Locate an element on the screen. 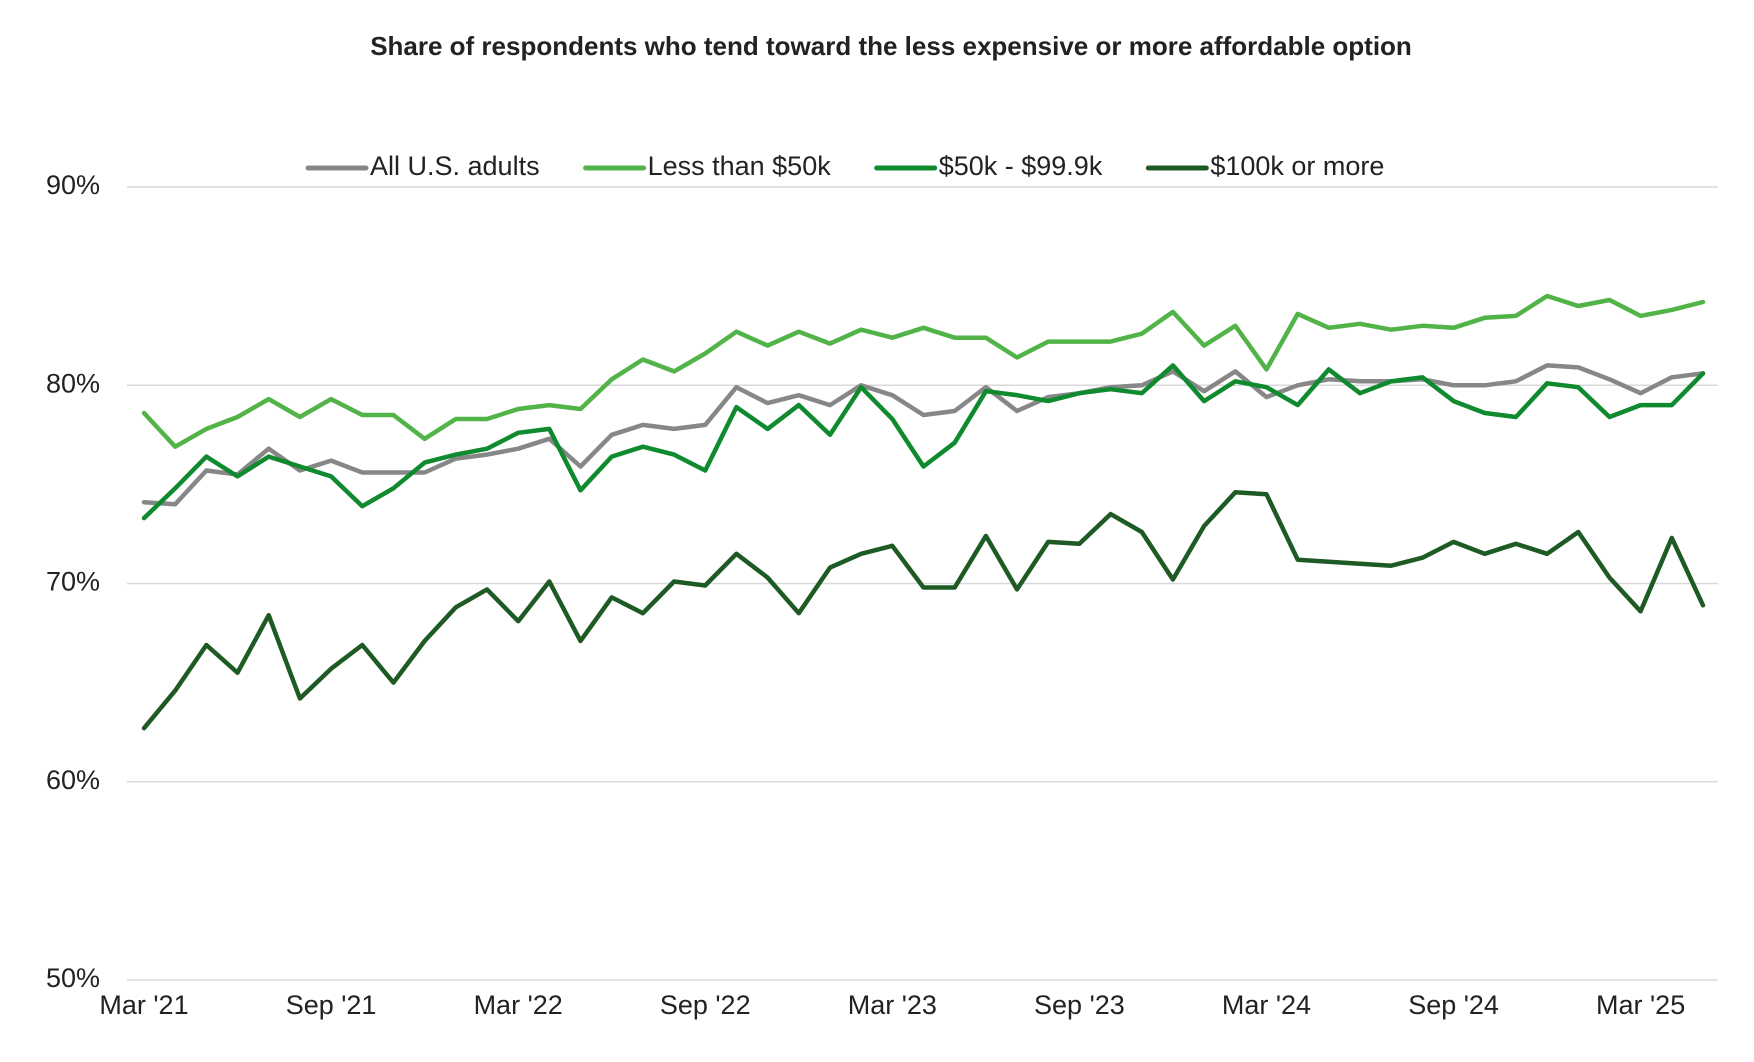  x-tick-label: Mar '25 is located at coordinates (1640, 1005).